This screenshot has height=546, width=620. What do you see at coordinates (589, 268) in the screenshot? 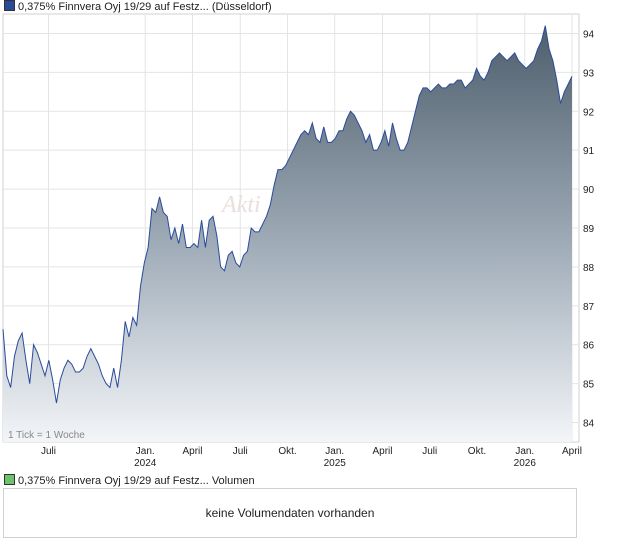
I see `y-tick-label: 88` at bounding box center [589, 268].